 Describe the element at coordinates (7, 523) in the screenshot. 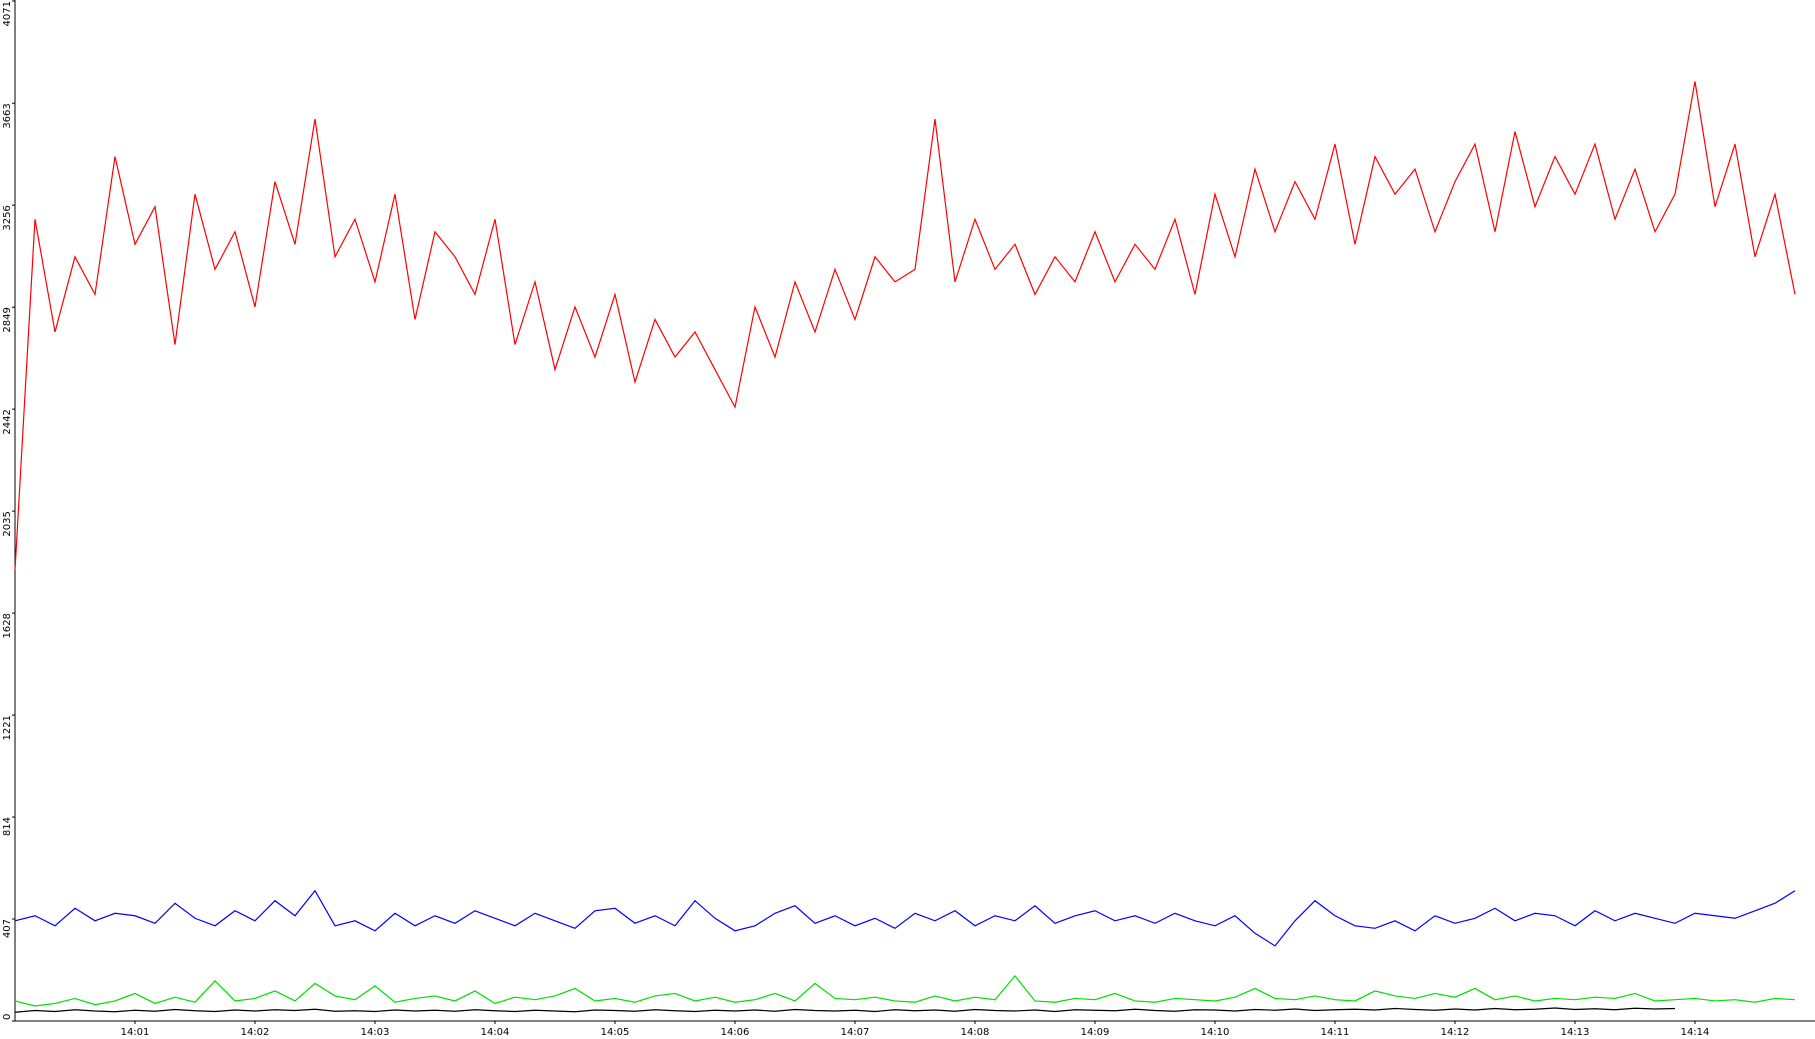

I see `y-tick-label: 2035` at that location.